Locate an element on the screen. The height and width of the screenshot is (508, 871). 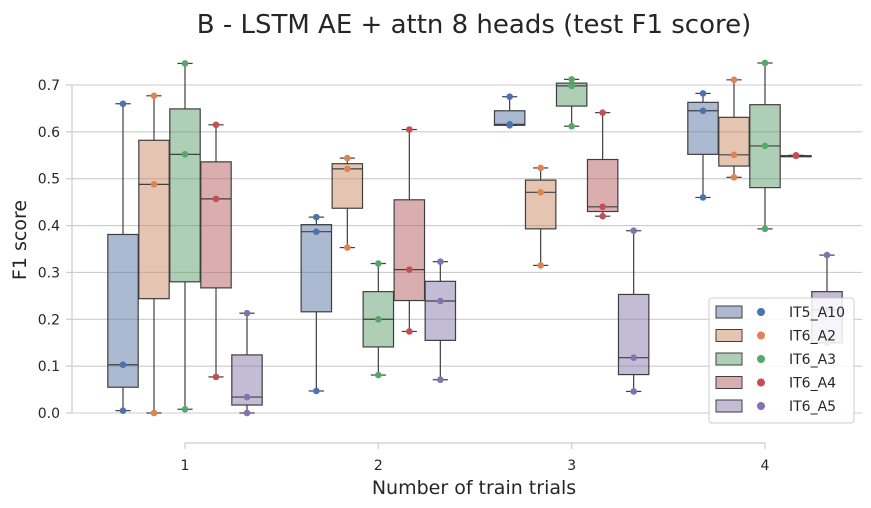
legend: IT5_A10 IT6_A2 IT6_A3 IT6_A4 IT6_A5 is located at coordinates (781, 360).